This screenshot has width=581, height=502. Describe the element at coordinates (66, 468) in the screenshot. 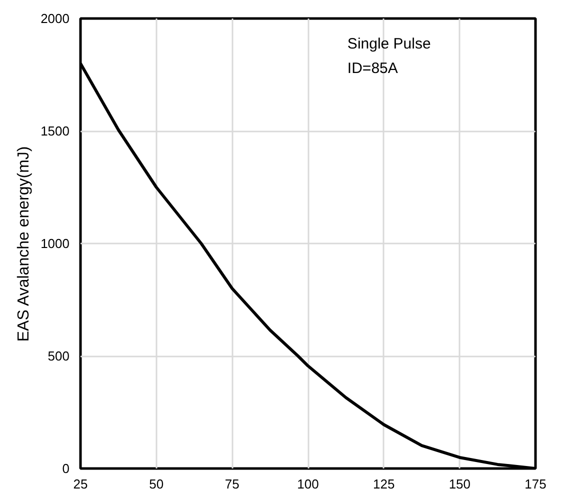

I see `y-tick-label: 0` at that location.